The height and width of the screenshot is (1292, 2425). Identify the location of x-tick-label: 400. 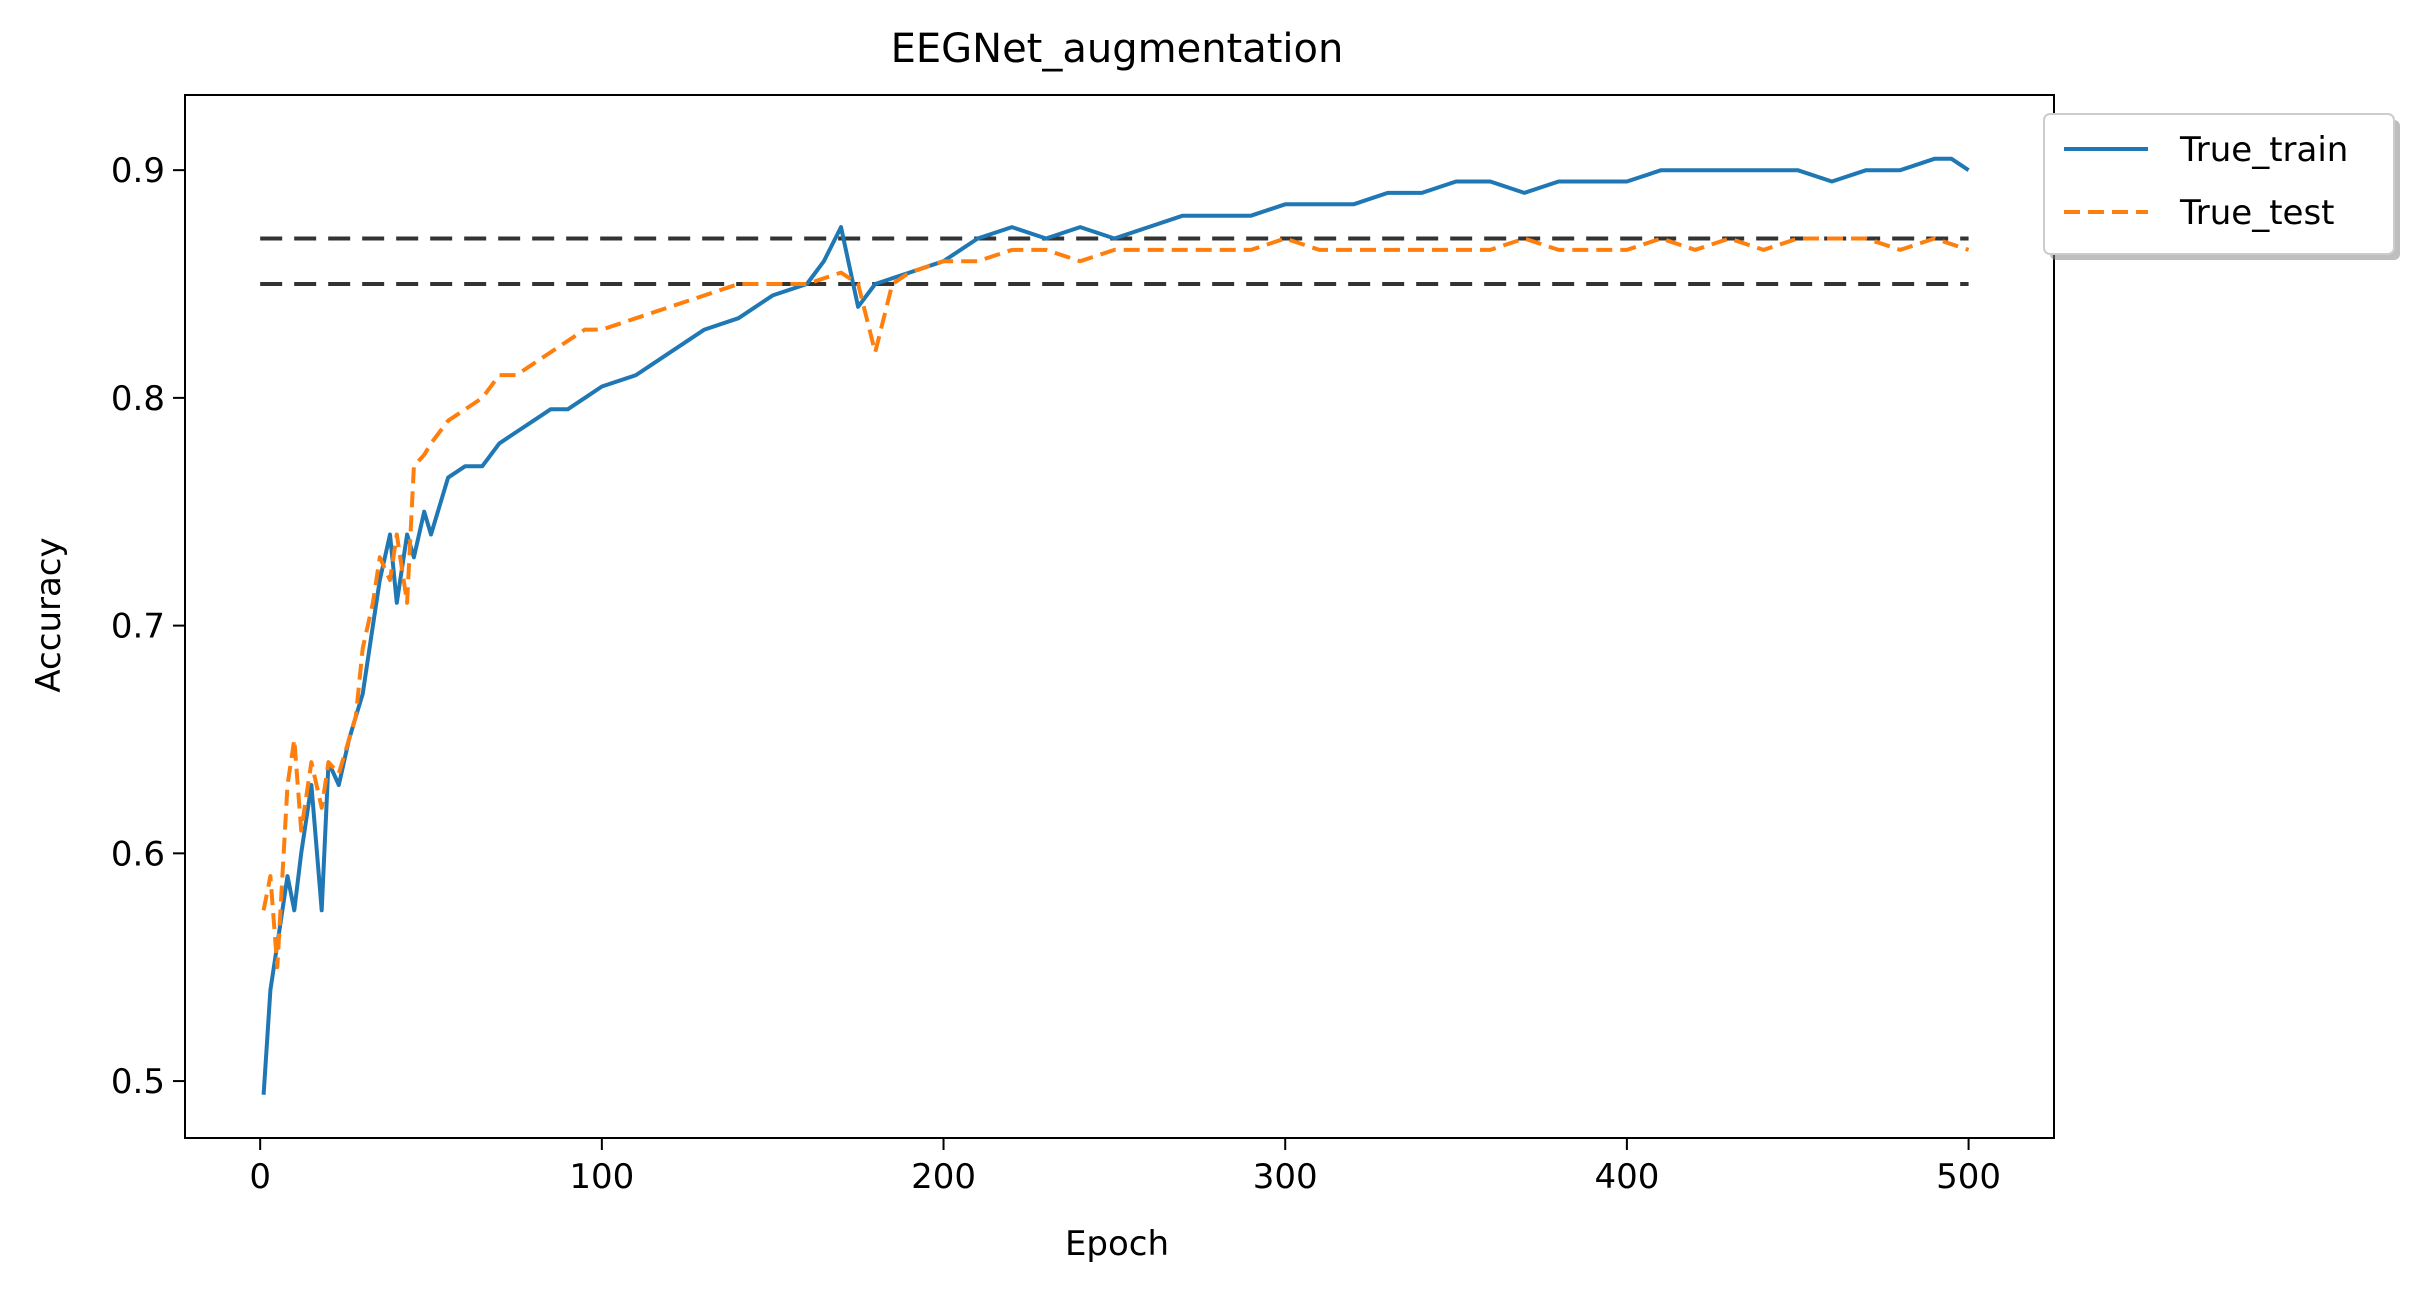
(1626, 1177).